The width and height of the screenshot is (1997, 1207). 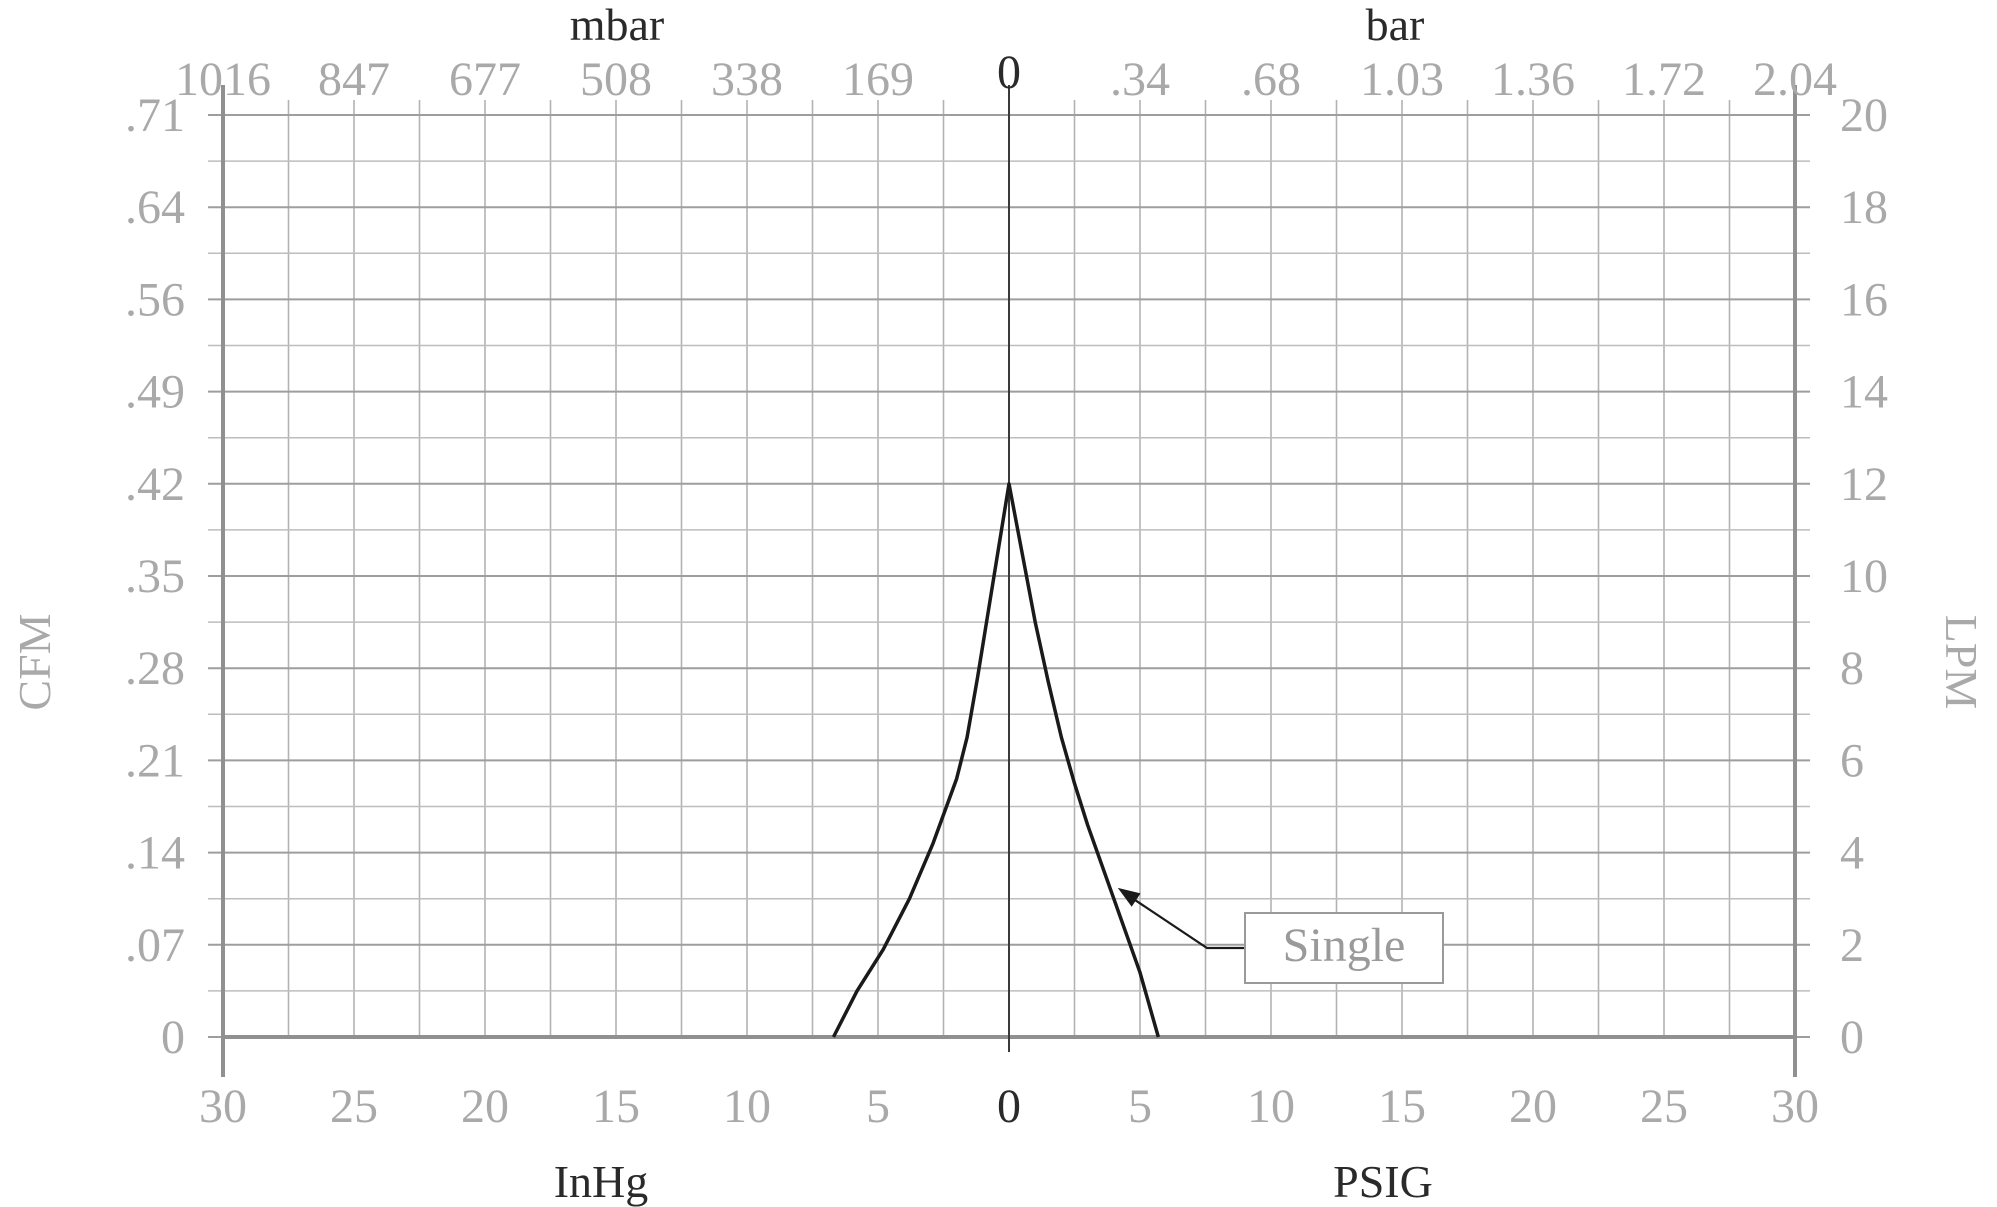 I want to click on y-tick-label-cfm: .71, so click(x=155, y=115).